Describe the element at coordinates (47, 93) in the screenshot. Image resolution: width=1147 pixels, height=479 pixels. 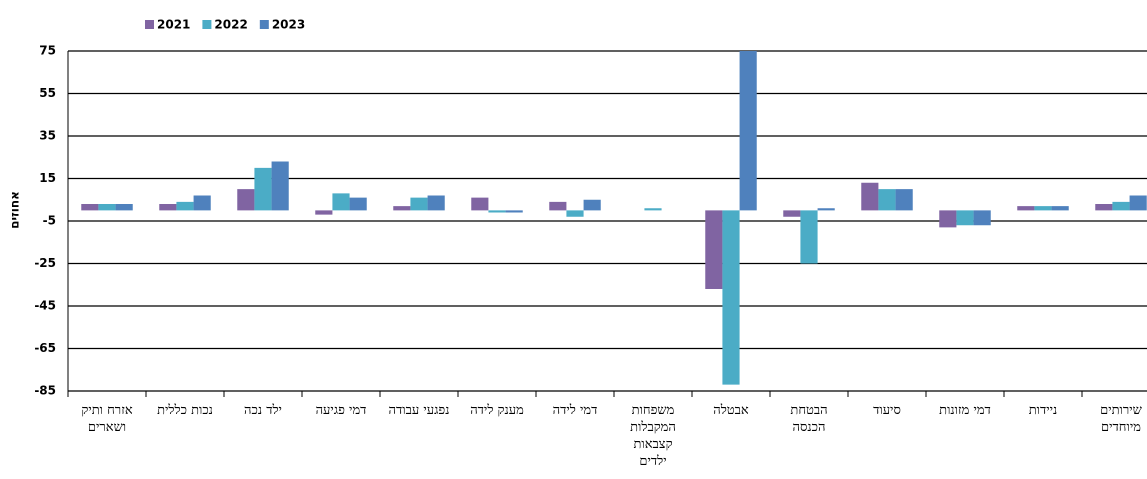
I see `y-tick-label: 55` at that location.